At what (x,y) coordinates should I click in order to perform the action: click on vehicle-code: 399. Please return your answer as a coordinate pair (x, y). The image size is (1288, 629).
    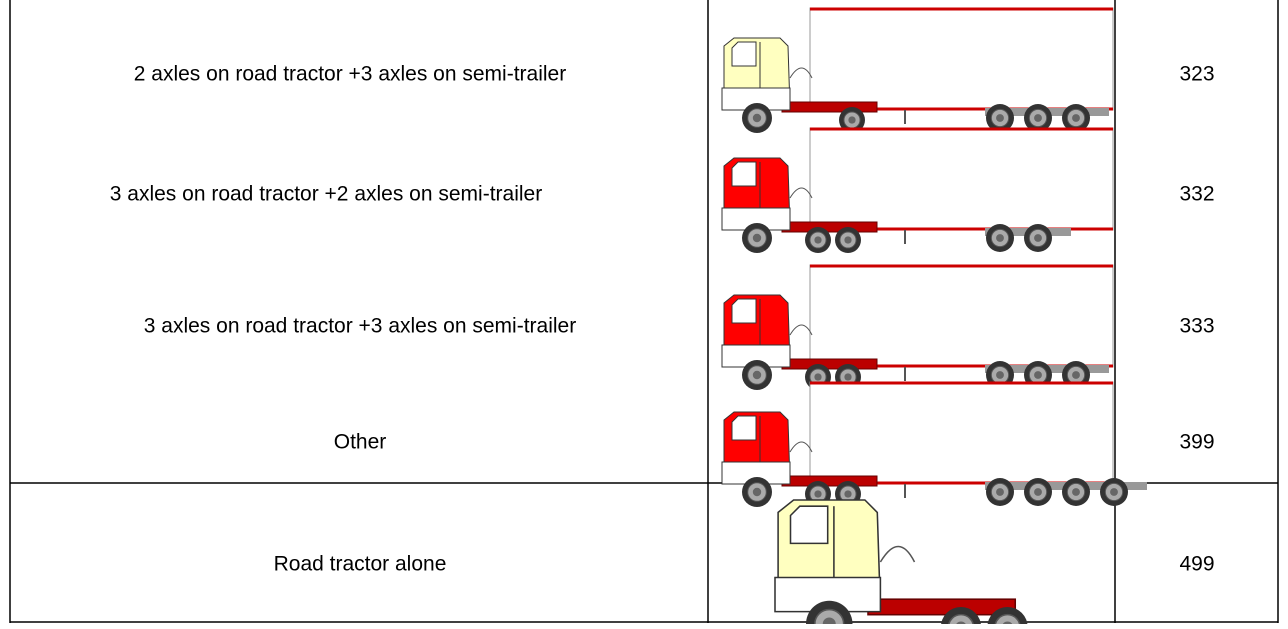
    Looking at the image, I should click on (1196, 442).